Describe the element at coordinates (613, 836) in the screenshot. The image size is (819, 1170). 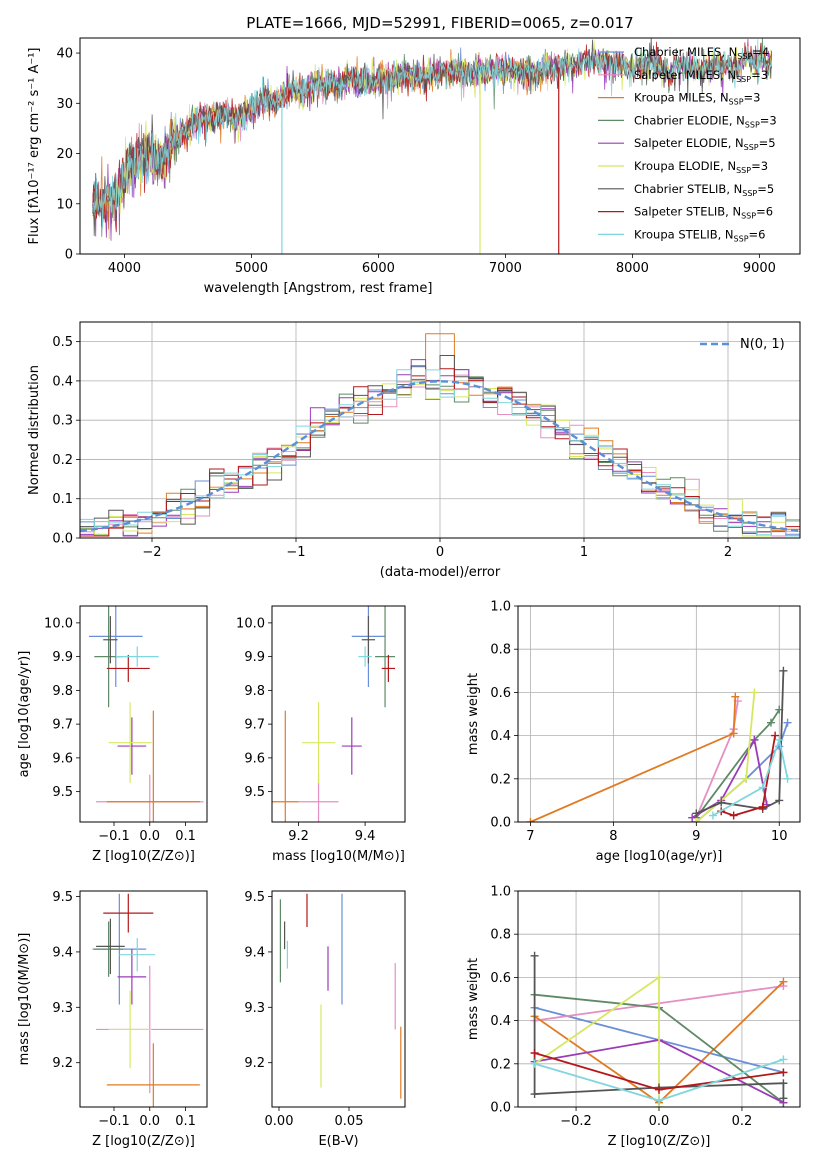
I see `x-tick-label: 8` at that location.